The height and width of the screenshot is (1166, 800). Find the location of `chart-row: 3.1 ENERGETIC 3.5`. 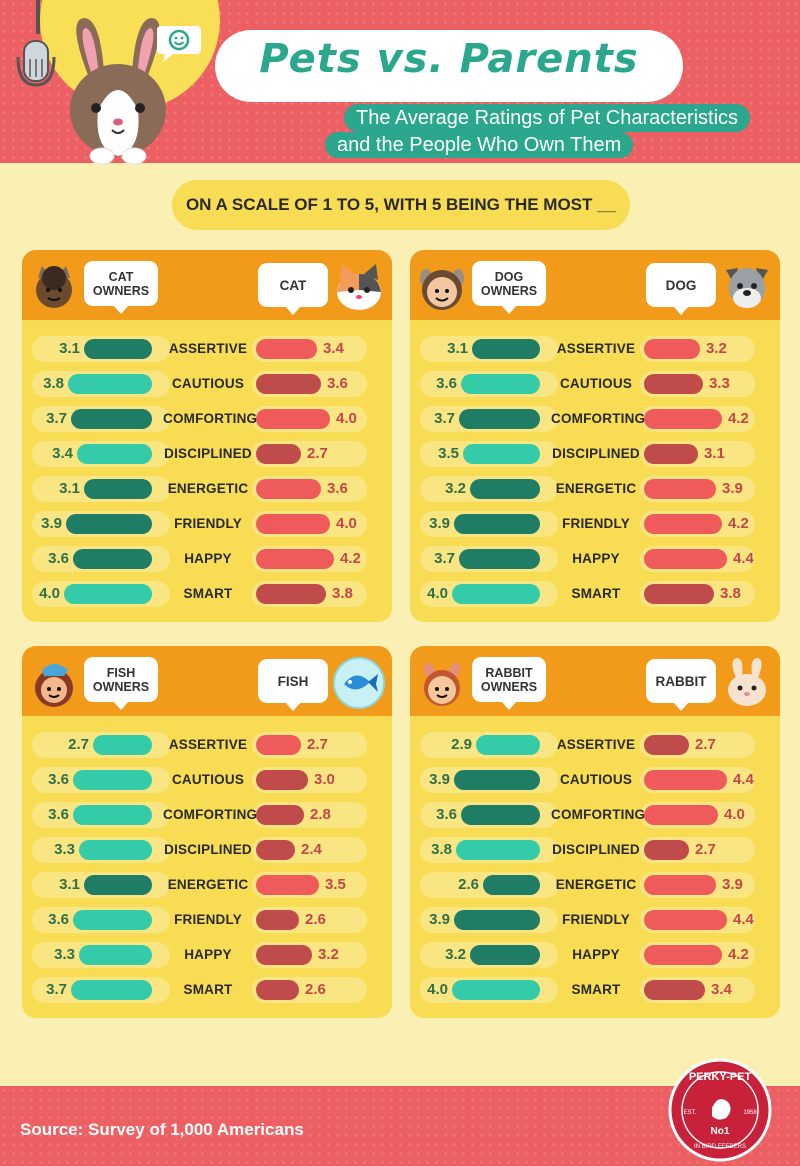

chart-row: 3.1 ENERGETIC 3.5 is located at coordinates (207, 885).